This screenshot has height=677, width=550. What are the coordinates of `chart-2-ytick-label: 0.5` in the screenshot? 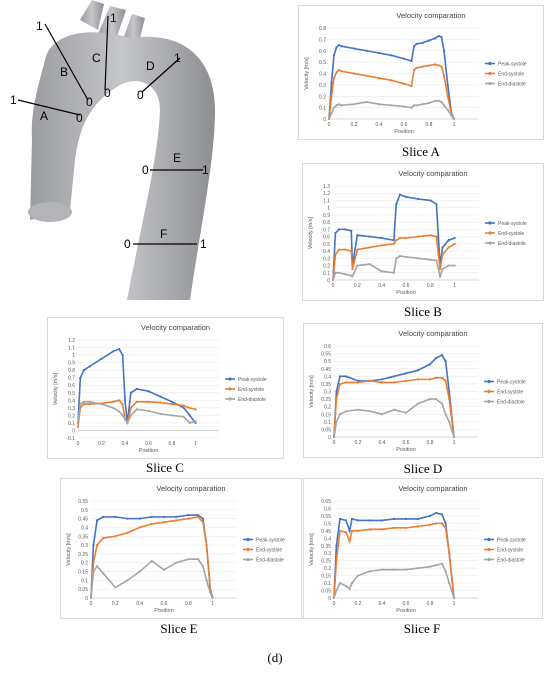 It's located at (71, 394).